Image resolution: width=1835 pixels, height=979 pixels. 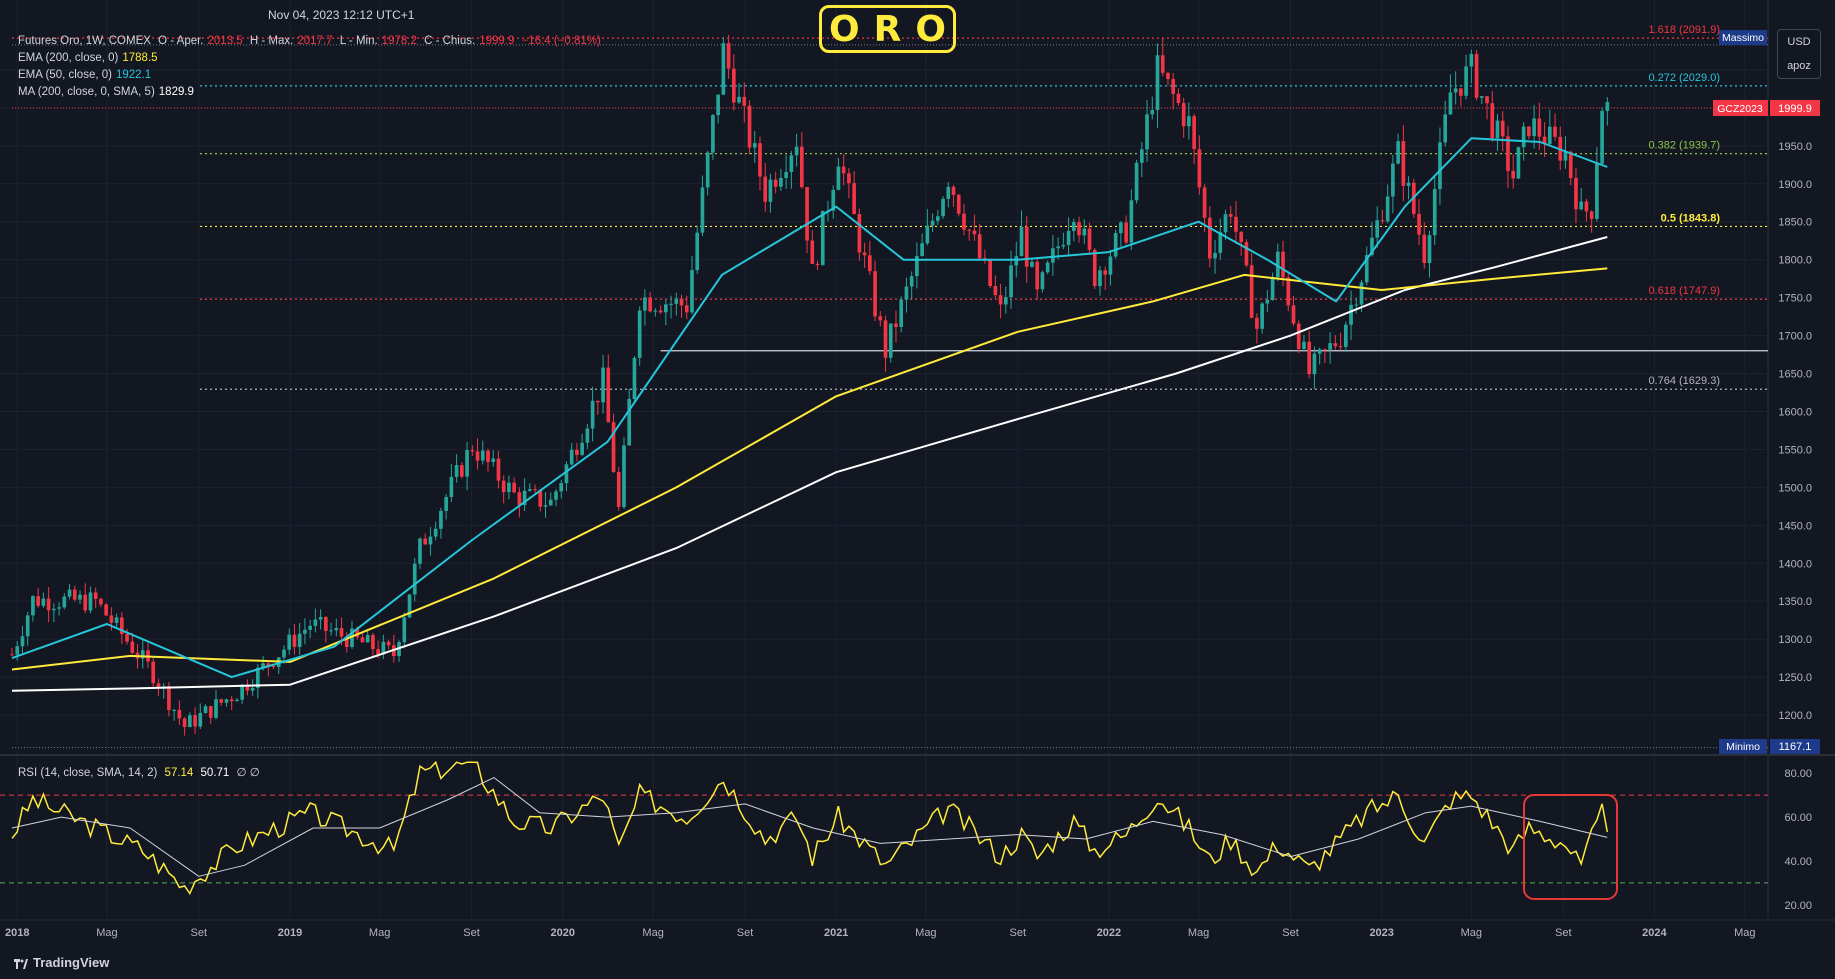 What do you see at coordinates (471, 933) in the screenshot?
I see `time-tick-label: Set` at bounding box center [471, 933].